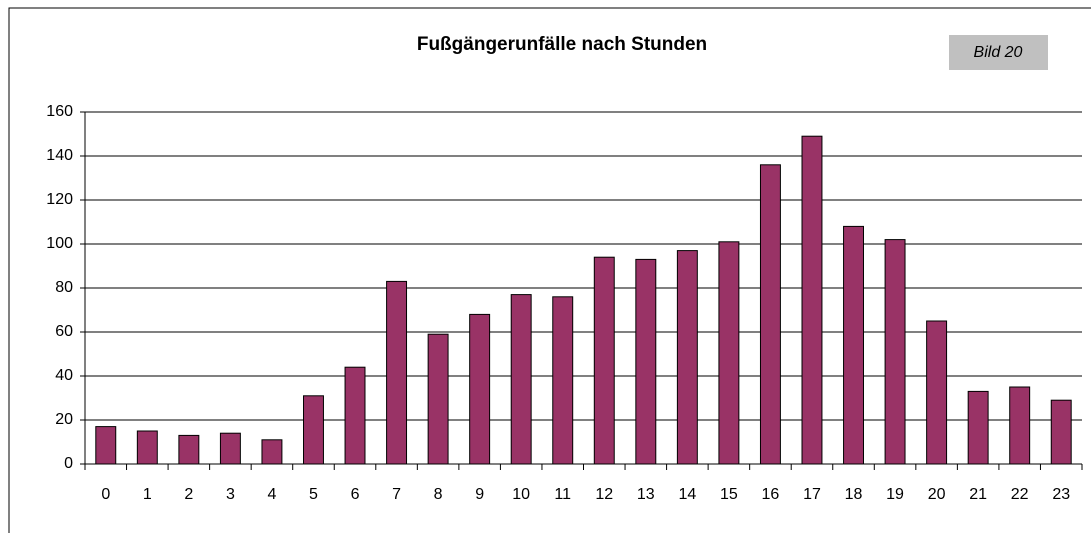 The height and width of the screenshot is (533, 1091). Describe the element at coordinates (1061, 494) in the screenshot. I see `x-tick-label: 23` at that location.